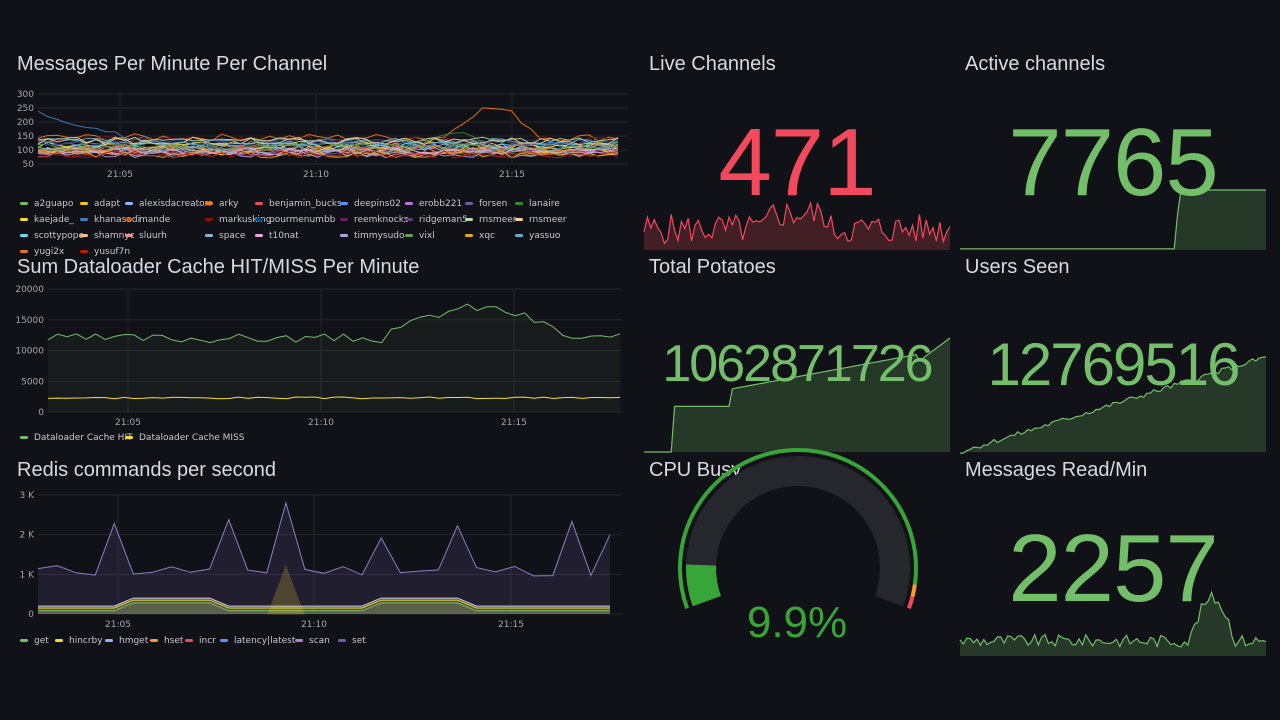  I want to click on legend-item: hset, so click(166, 641).